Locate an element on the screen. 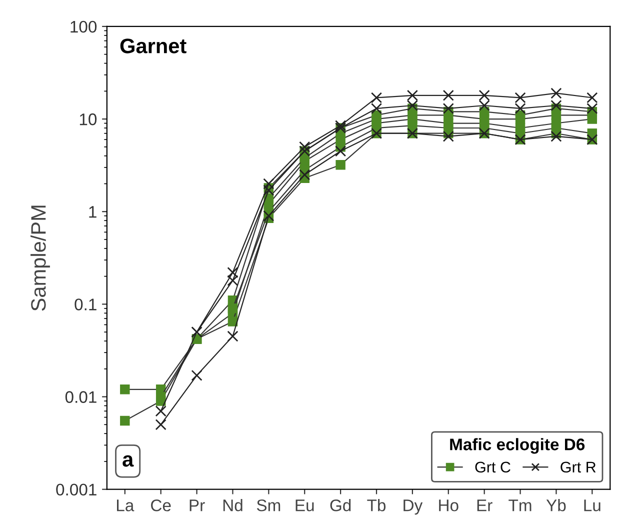  x-tick-label: Pr is located at coordinates (197, 506).